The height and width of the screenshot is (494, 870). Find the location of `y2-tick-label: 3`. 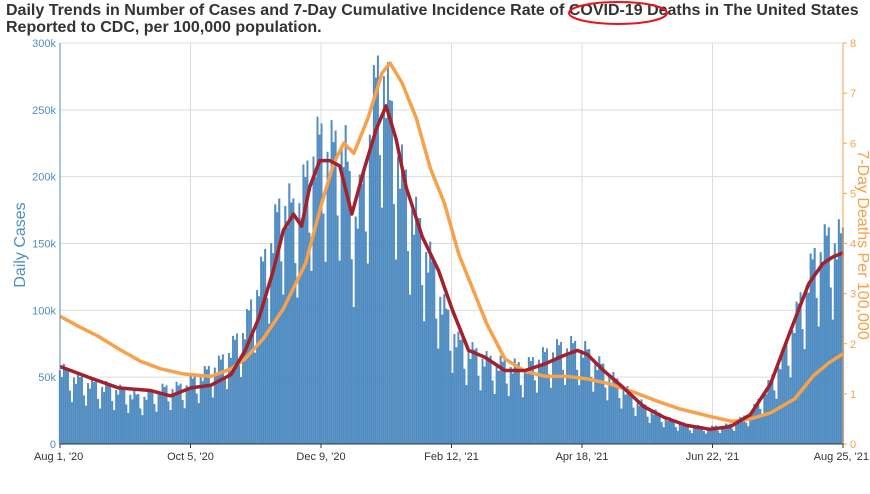

y2-tick-label: 3 is located at coordinates (853, 295).